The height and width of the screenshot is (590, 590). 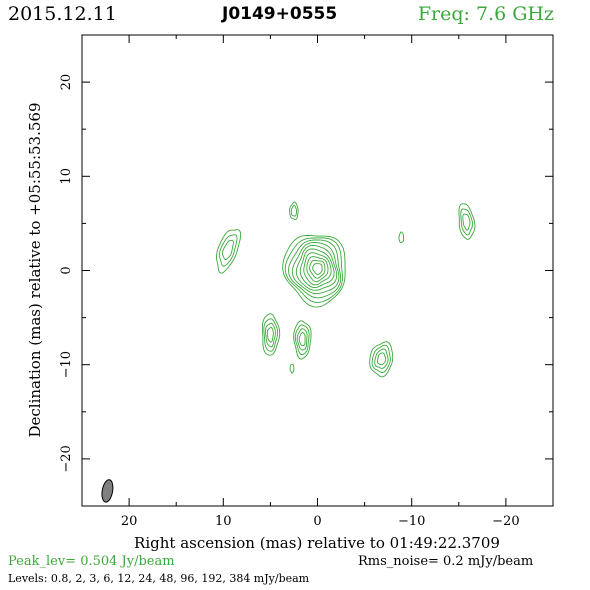 What do you see at coordinates (66, 270) in the screenshot?
I see `y-tick-label: 0` at bounding box center [66, 270].